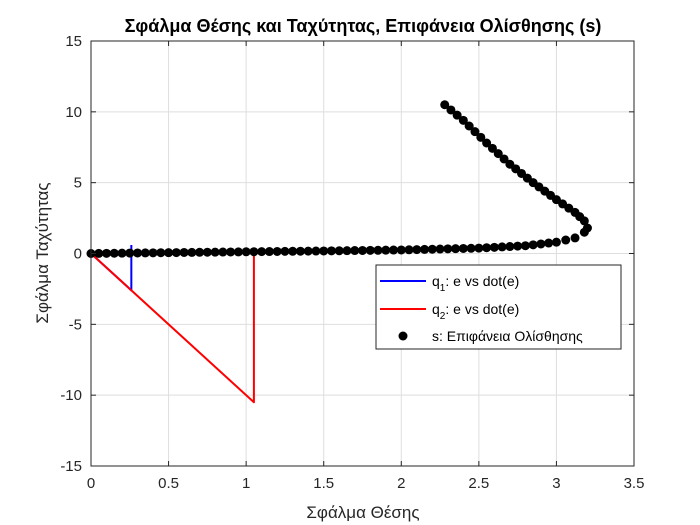  I want to click on x-tick-label: 1, so click(246, 483).